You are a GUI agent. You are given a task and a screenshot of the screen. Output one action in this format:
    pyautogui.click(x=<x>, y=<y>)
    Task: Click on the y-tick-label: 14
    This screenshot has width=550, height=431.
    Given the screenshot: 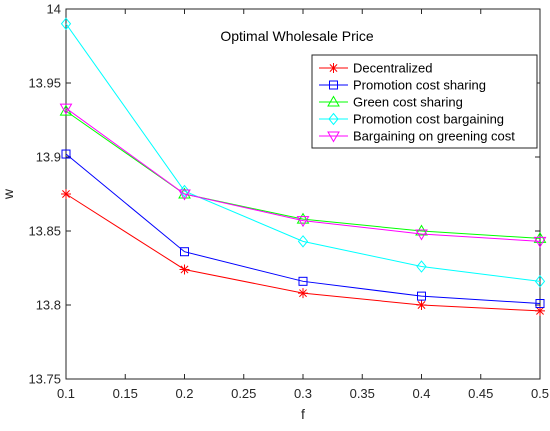 What is the action you would take?
    pyautogui.click(x=54, y=9)
    